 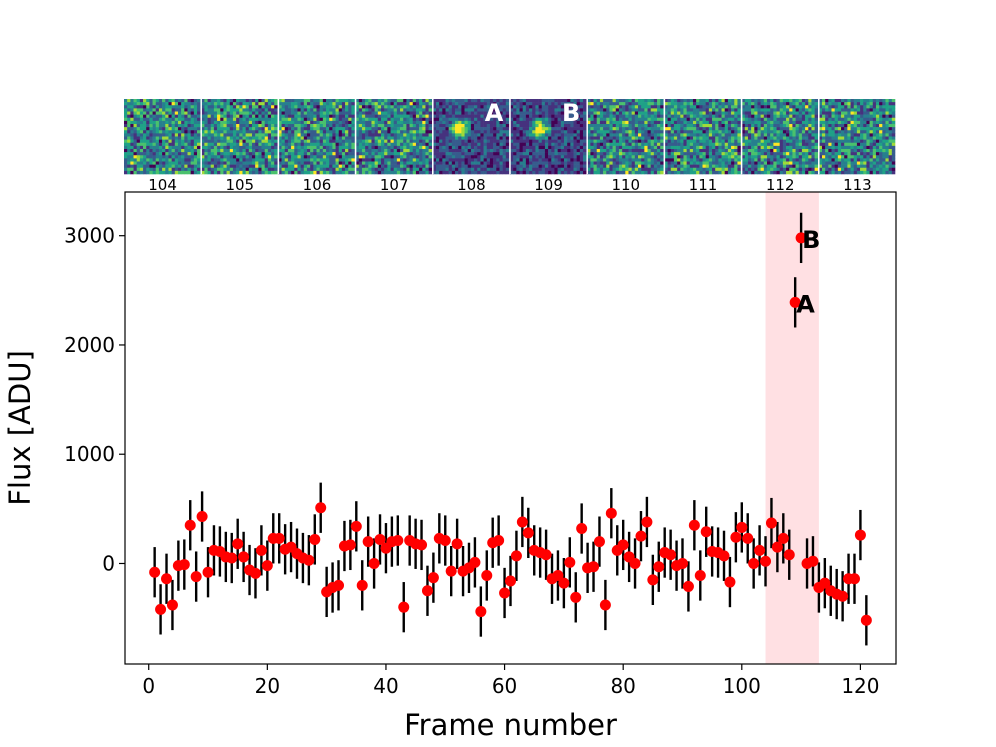 I want to click on thumbnail-label: 111, so click(x=703, y=185).